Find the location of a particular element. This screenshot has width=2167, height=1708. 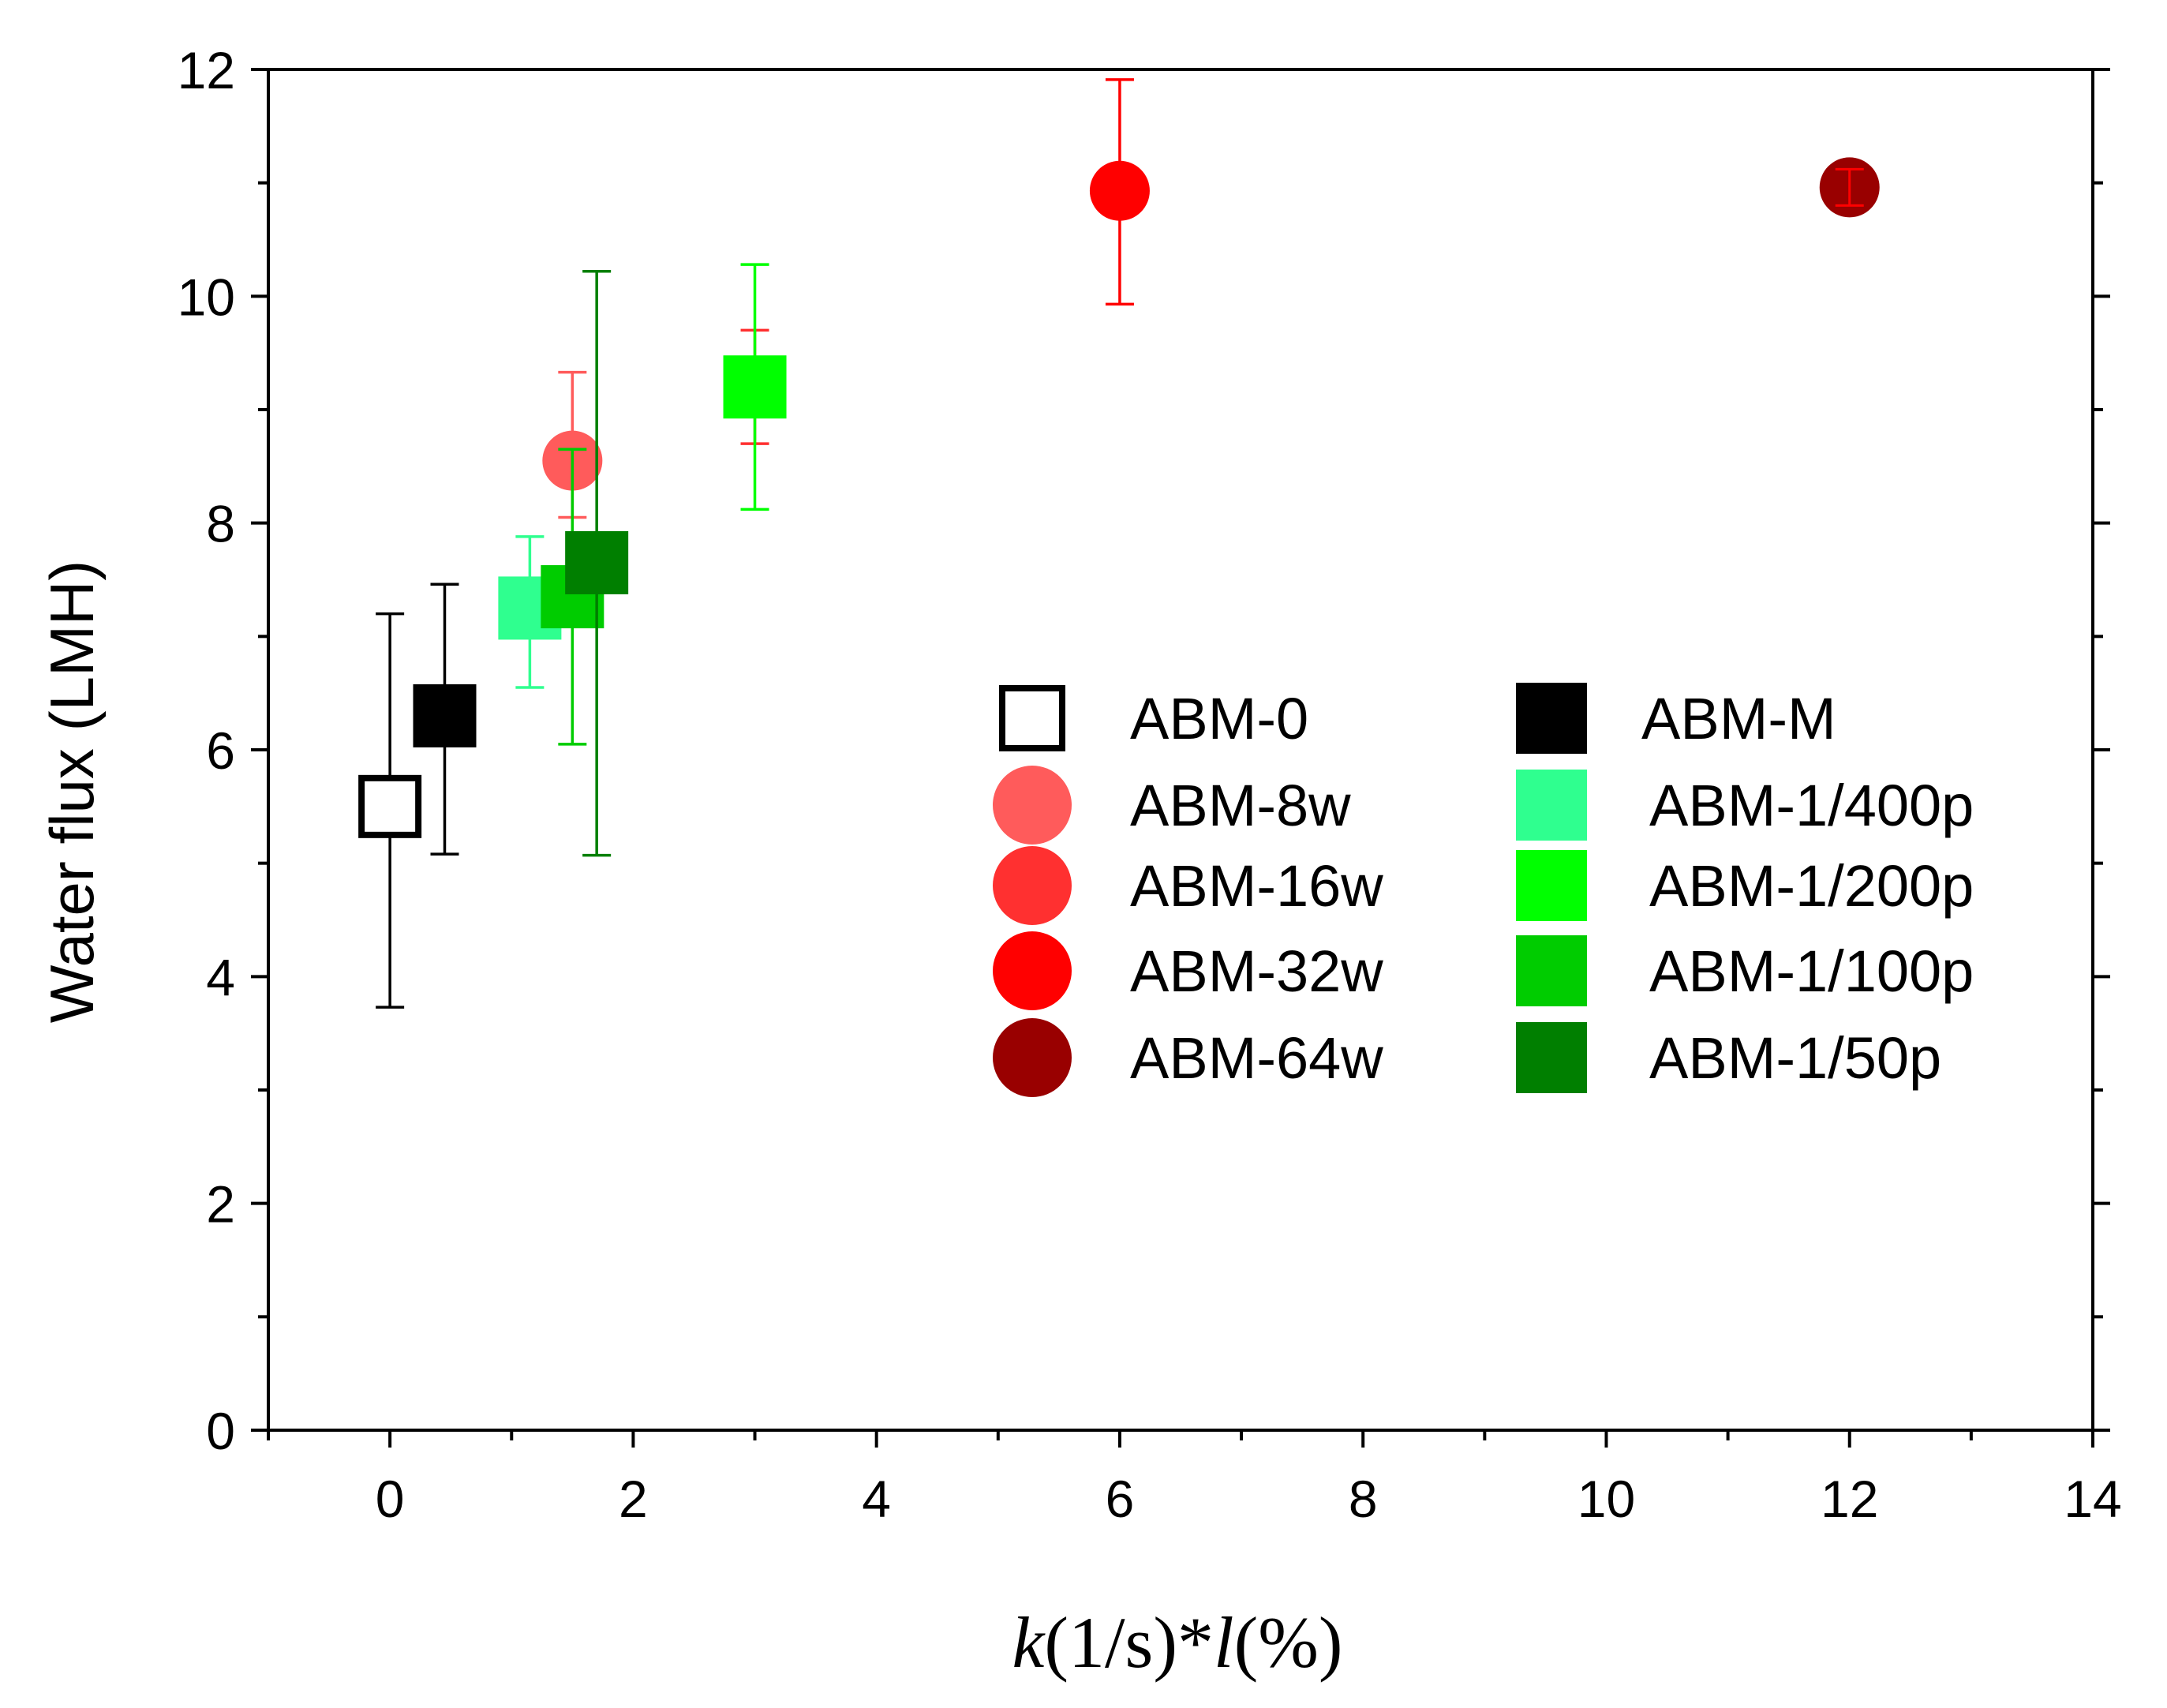

y-tick-label: 12 is located at coordinates (206, 70).